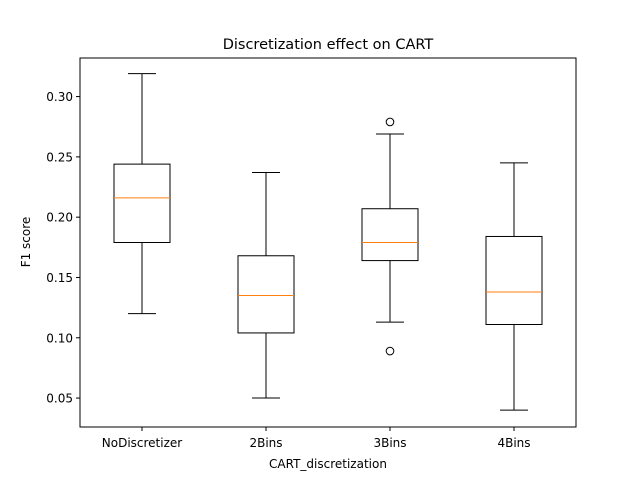 The image size is (640, 480). What do you see at coordinates (389, 443) in the screenshot?
I see `x-tick-label: 3Bins` at bounding box center [389, 443].